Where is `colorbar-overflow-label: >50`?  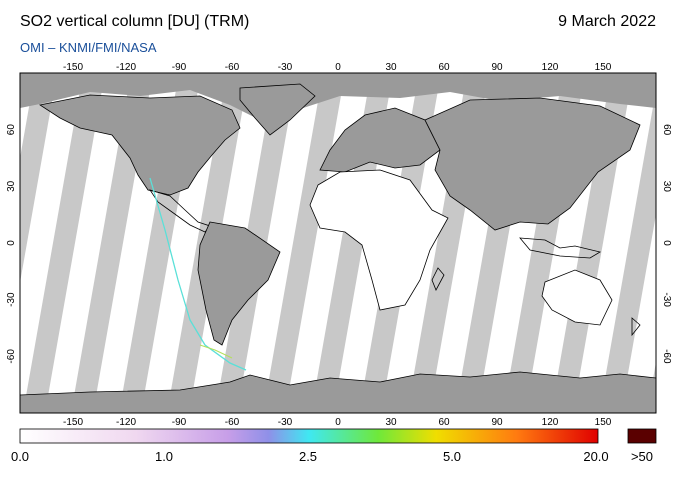 colorbar-overflow-label: >50 is located at coordinates (642, 456).